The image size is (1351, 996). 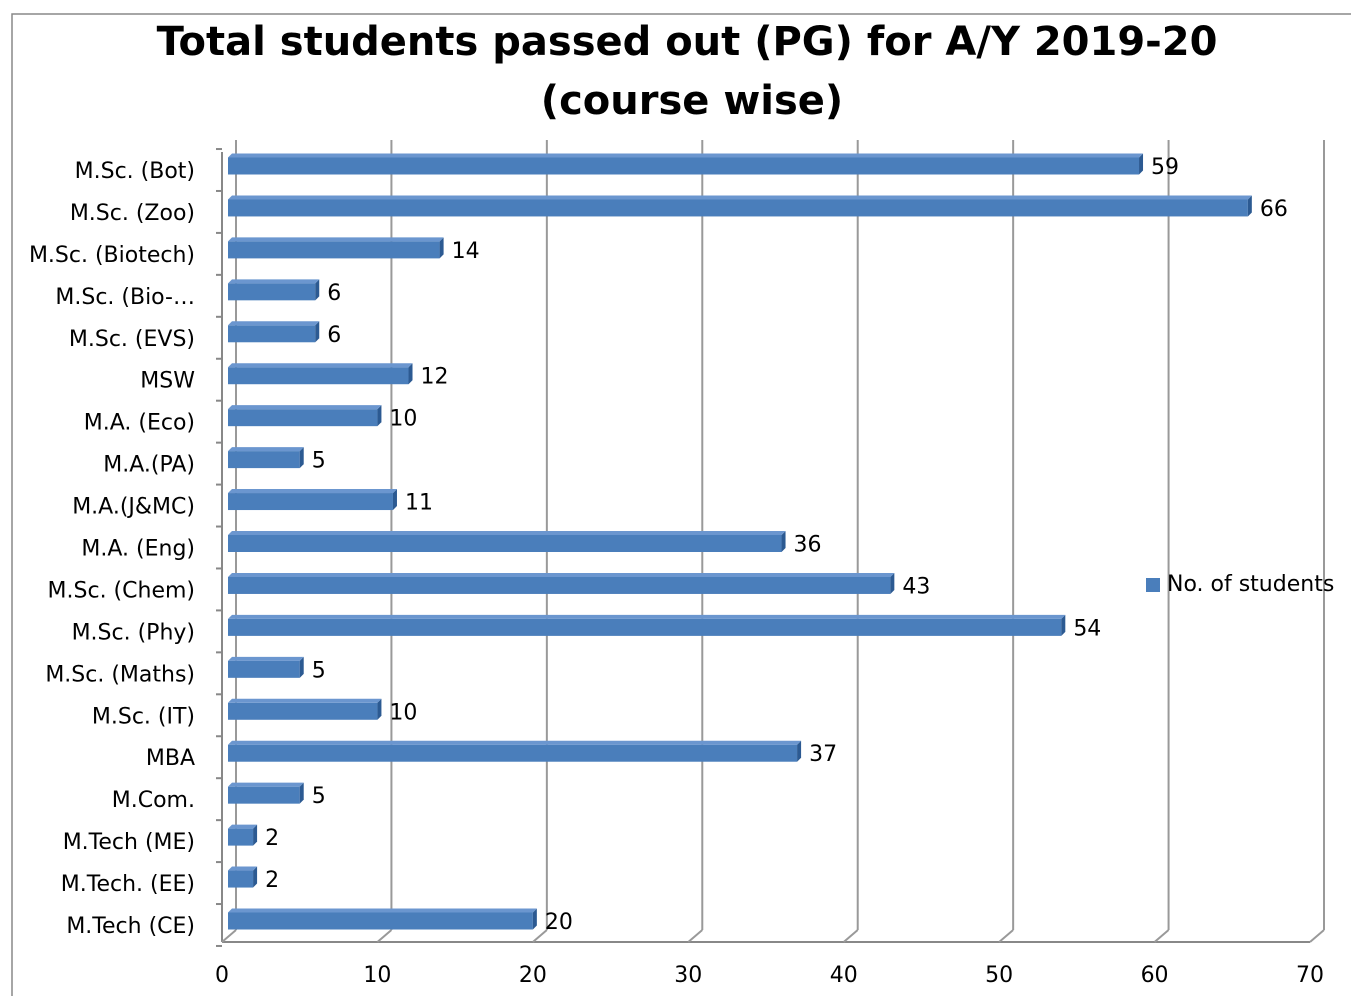 I want to click on legend-swatch, so click(x=1153, y=585).